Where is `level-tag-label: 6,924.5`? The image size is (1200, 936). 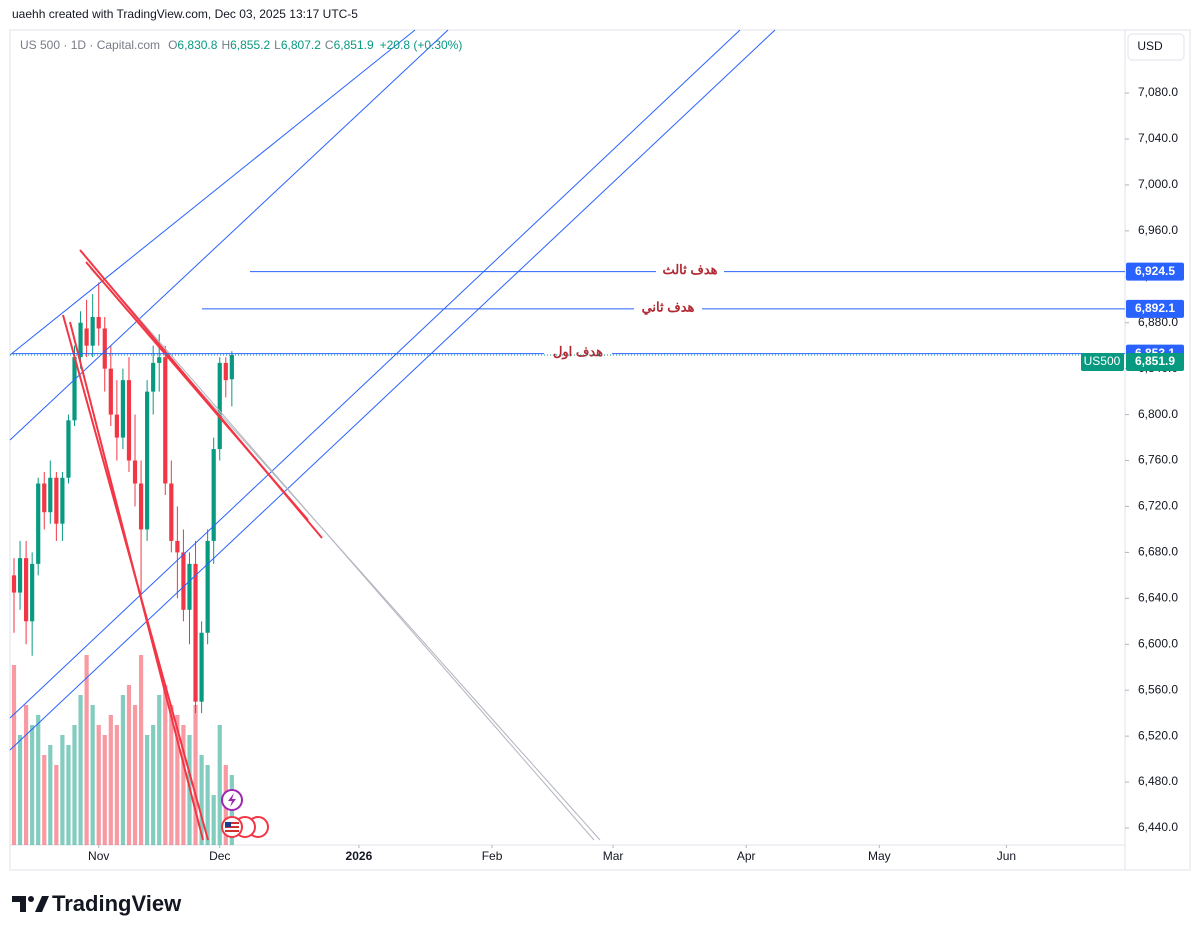 level-tag-label: 6,924.5 is located at coordinates (1155, 271).